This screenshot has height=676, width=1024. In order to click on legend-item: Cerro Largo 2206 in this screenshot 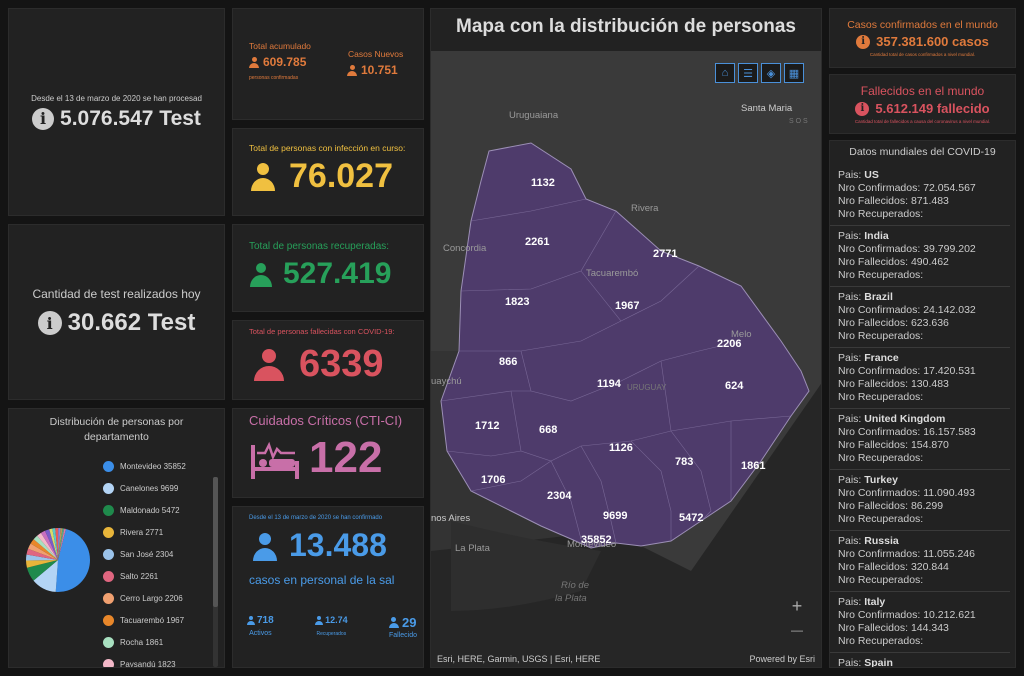, I will do `click(144, 598)`.